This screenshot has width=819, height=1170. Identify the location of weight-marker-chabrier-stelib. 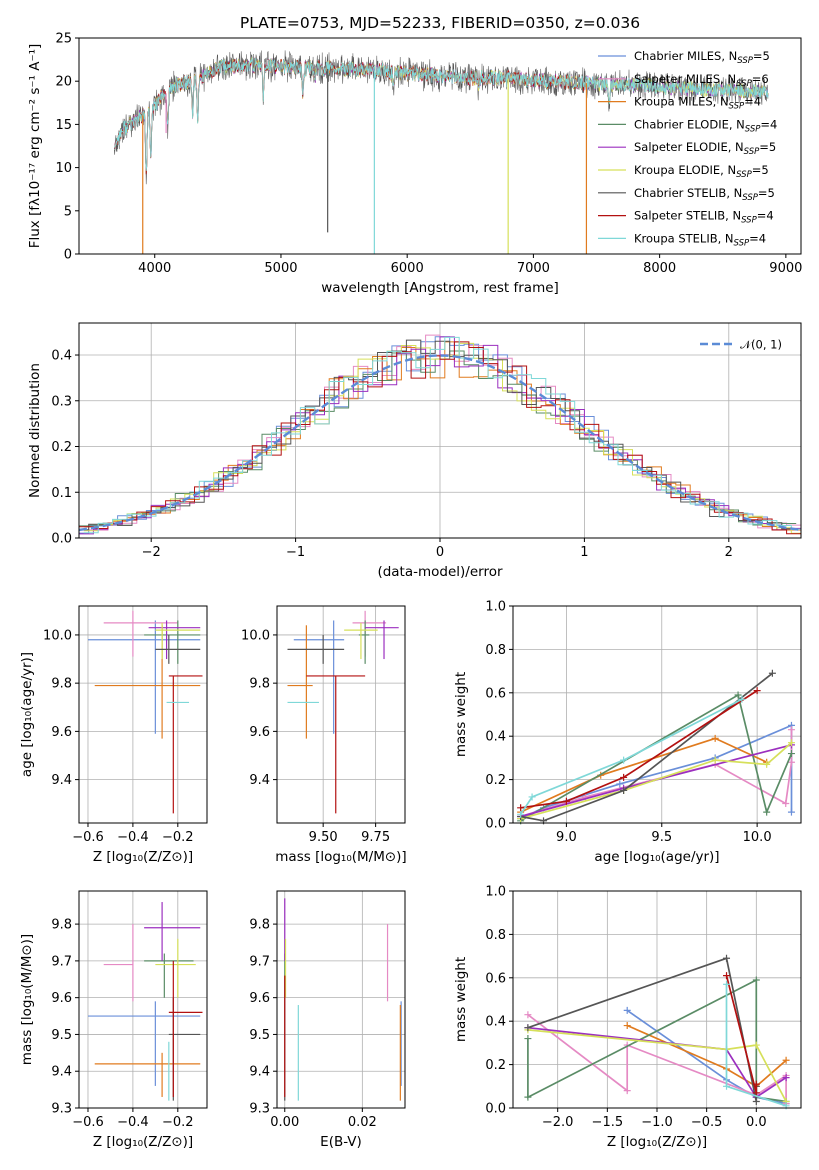
(624, 790).